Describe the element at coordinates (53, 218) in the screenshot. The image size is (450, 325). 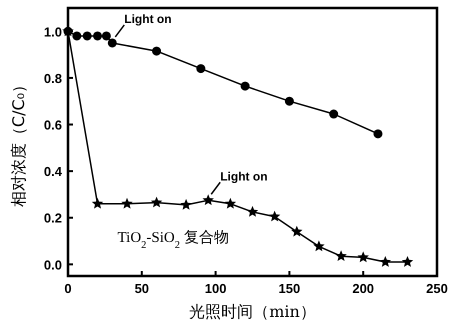
I see `y-tick-label: 0.2` at that location.